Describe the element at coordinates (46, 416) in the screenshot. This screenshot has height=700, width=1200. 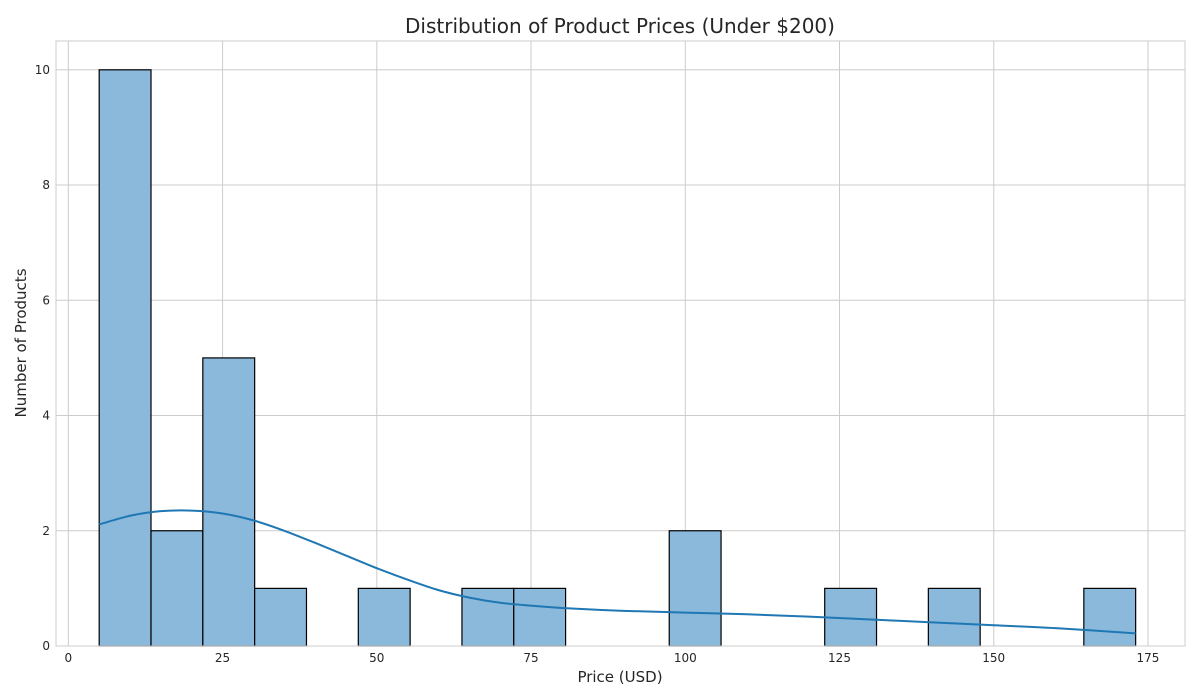
I see `y-tick-label: 4` at that location.